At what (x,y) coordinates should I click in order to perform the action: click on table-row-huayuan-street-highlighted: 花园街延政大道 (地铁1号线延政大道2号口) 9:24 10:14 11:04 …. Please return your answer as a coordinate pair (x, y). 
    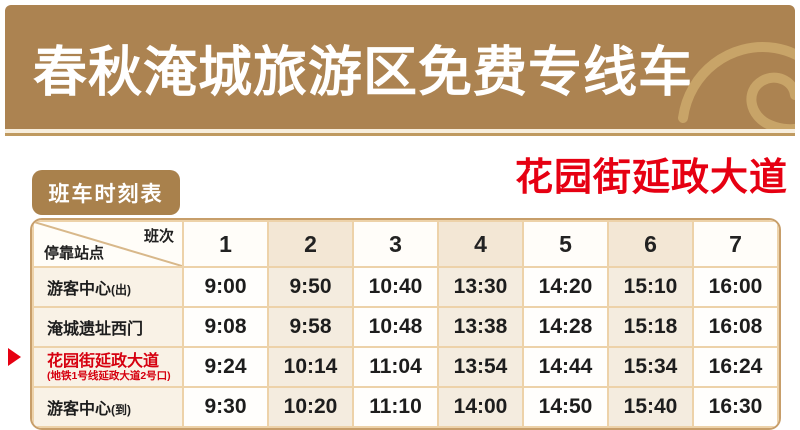
    Looking at the image, I should click on (405, 367).